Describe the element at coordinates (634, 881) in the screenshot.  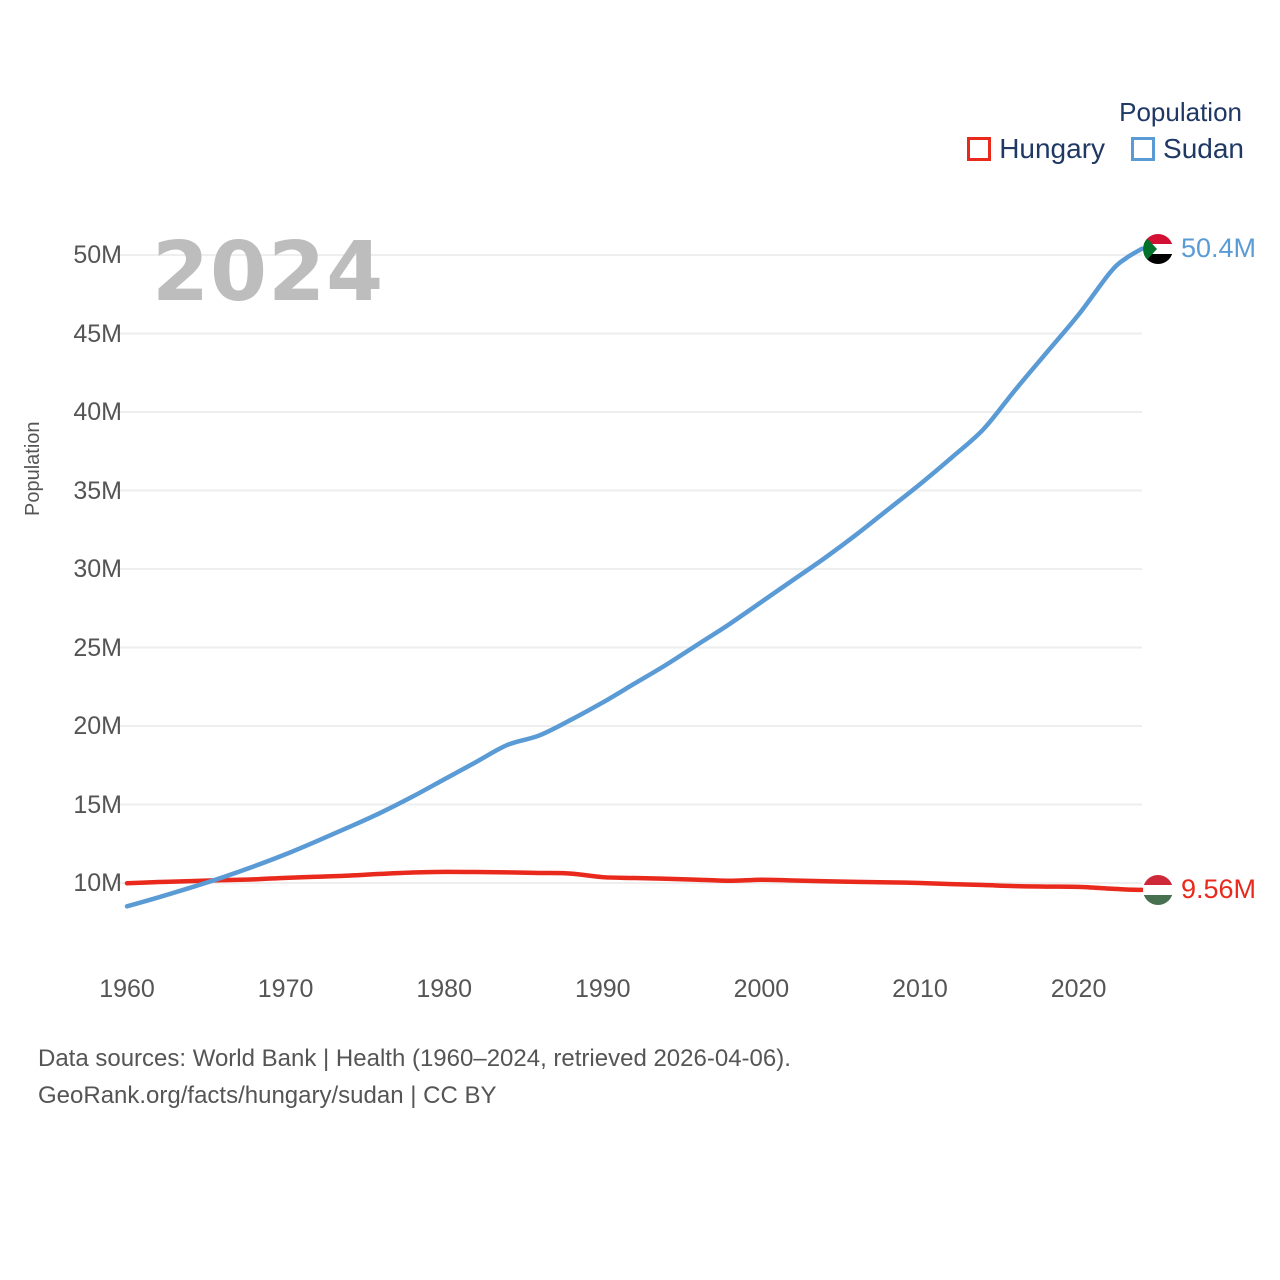
I see `series-line-hungary` at that location.